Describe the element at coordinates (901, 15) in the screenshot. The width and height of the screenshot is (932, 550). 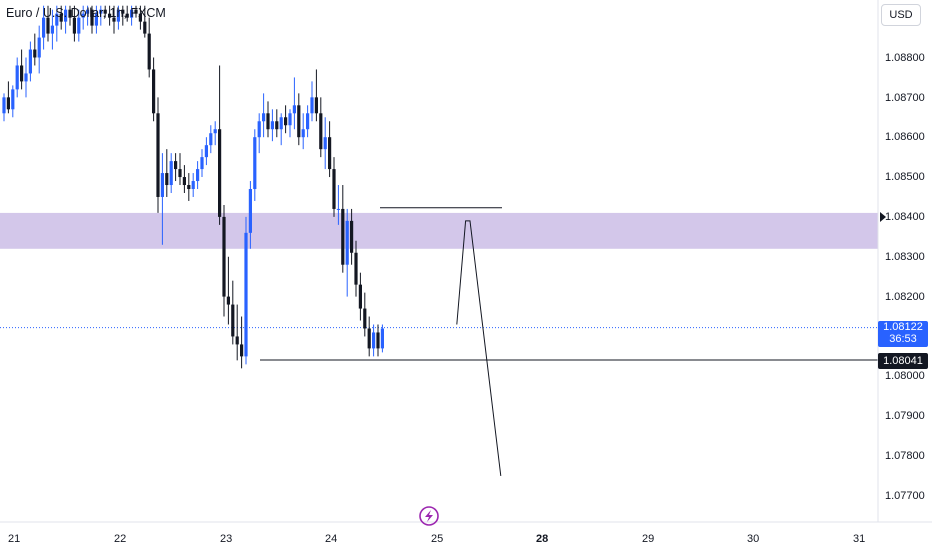
I see `currency-button: USD` at that location.